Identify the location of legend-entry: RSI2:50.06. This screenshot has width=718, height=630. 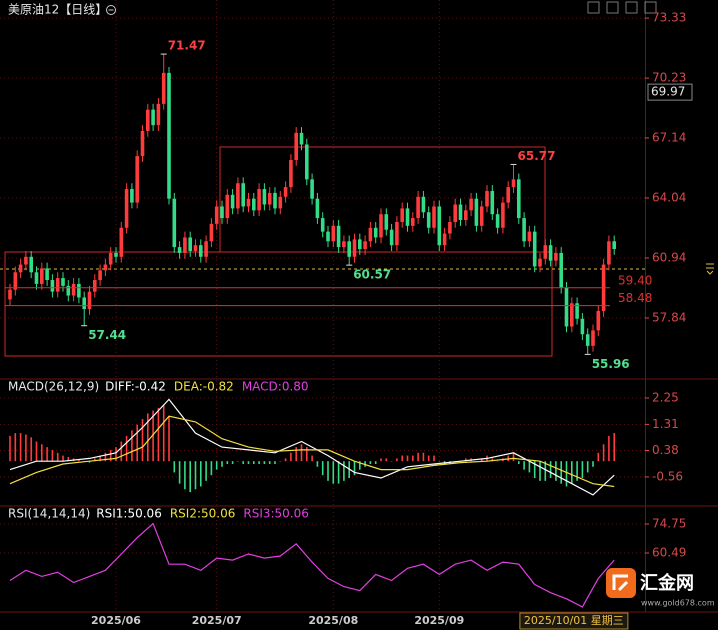
(203, 514).